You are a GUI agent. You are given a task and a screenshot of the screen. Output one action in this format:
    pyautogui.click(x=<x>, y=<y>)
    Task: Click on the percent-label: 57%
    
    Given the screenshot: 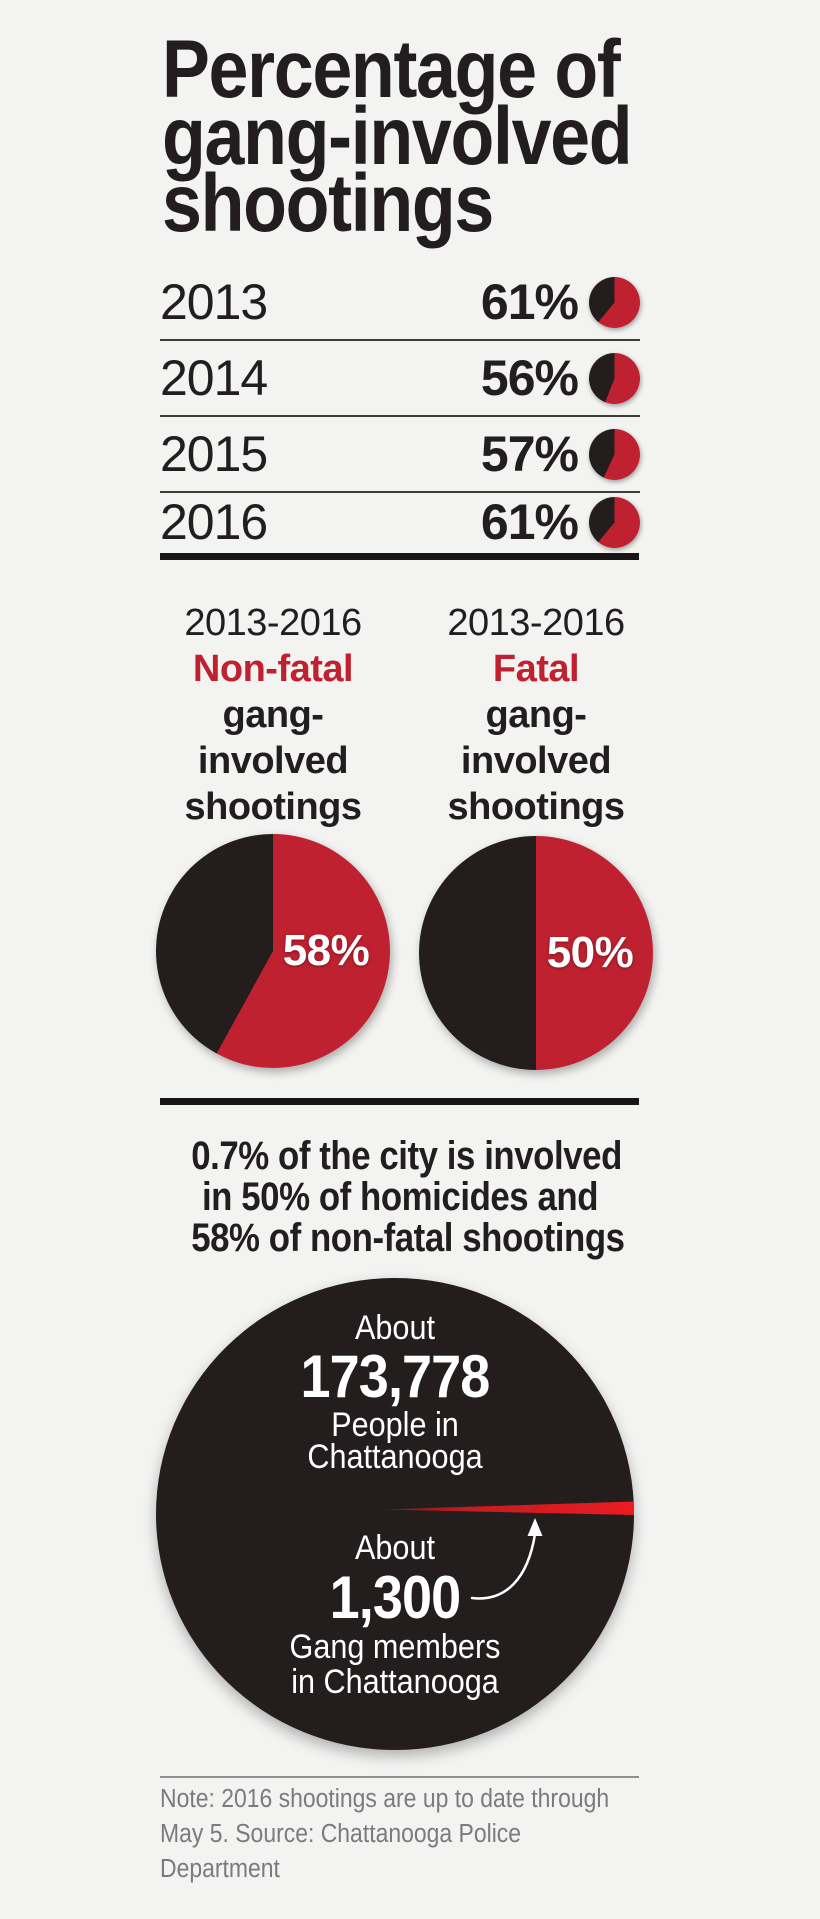 What is the action you would take?
    pyautogui.click(x=529, y=454)
    